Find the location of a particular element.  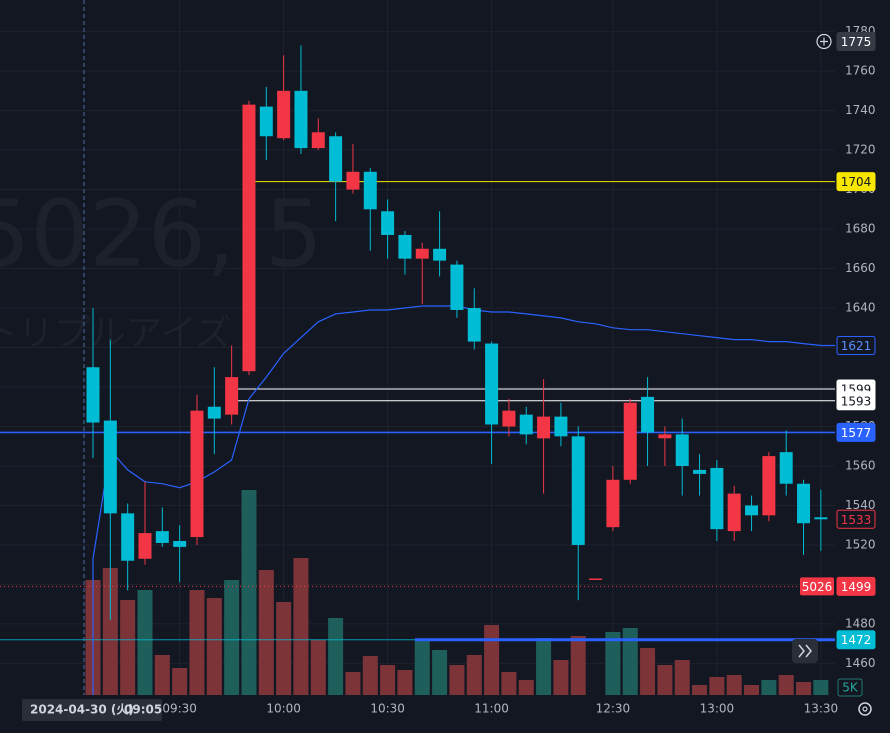

volume-scale-box is located at coordinates (850, 687).